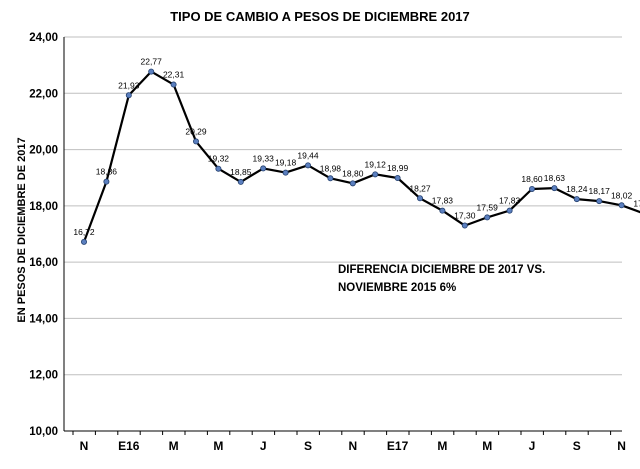 The height and width of the screenshot is (469, 640). What do you see at coordinates (107, 172) in the screenshot?
I see `data-label: 18,86` at bounding box center [107, 172].